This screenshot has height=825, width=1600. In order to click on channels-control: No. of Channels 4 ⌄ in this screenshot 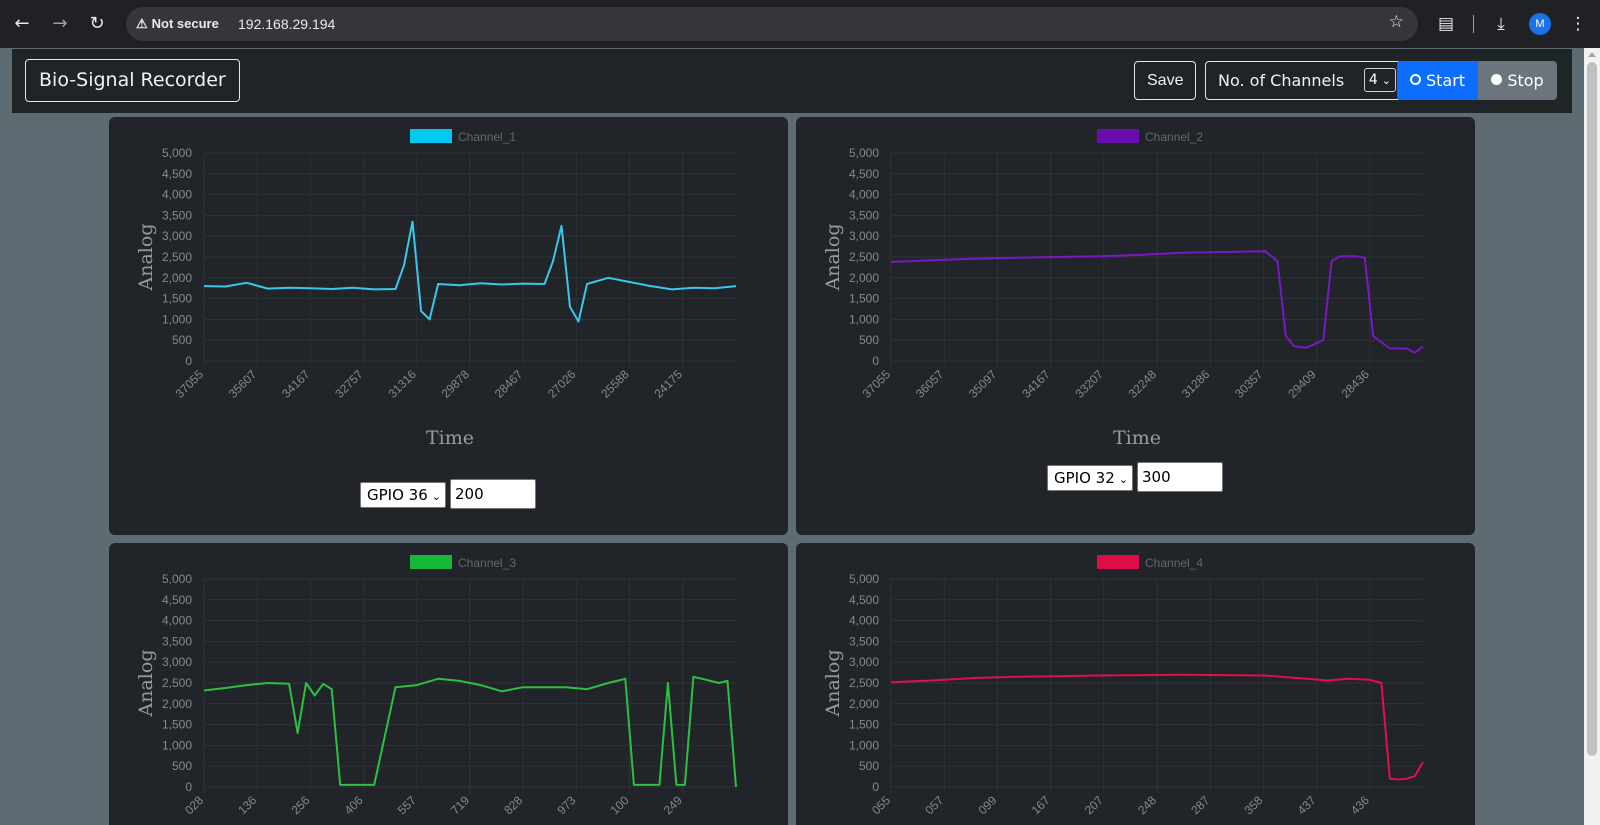, I will do `click(1303, 80)`.